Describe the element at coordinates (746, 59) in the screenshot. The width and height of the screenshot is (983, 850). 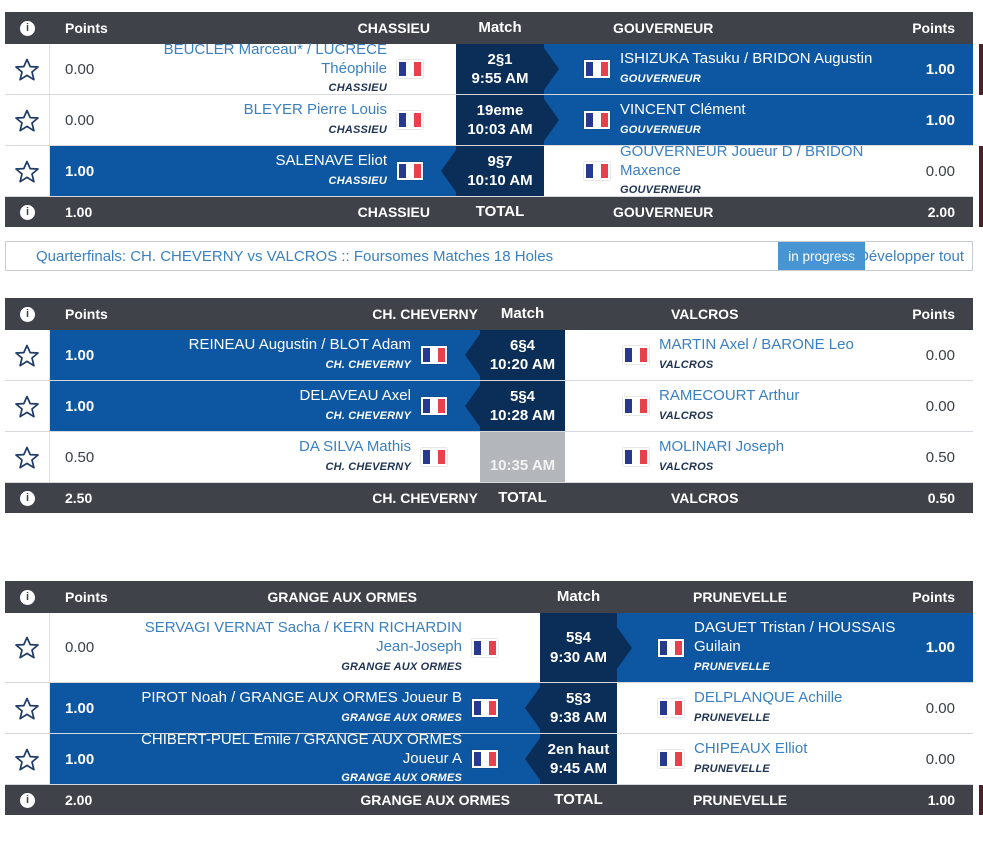
I see `away-player-name: ISHIZUKA Tasuku / BRIDON Augustin` at that location.